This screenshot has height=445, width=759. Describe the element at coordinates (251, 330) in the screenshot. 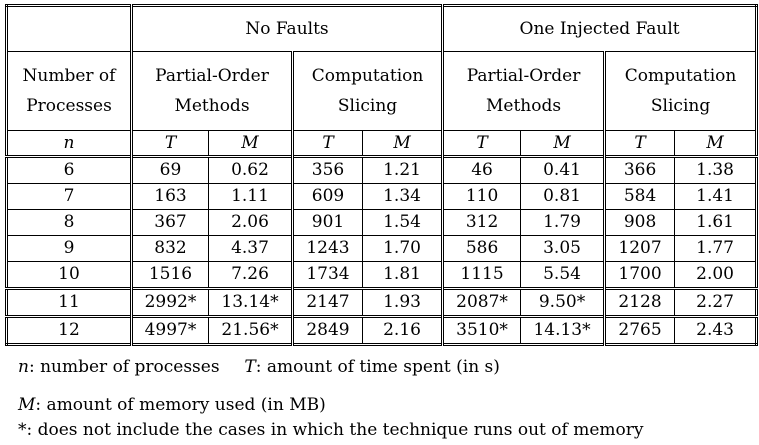

I see `cell-po-nf-M: 21.56*` at that location.